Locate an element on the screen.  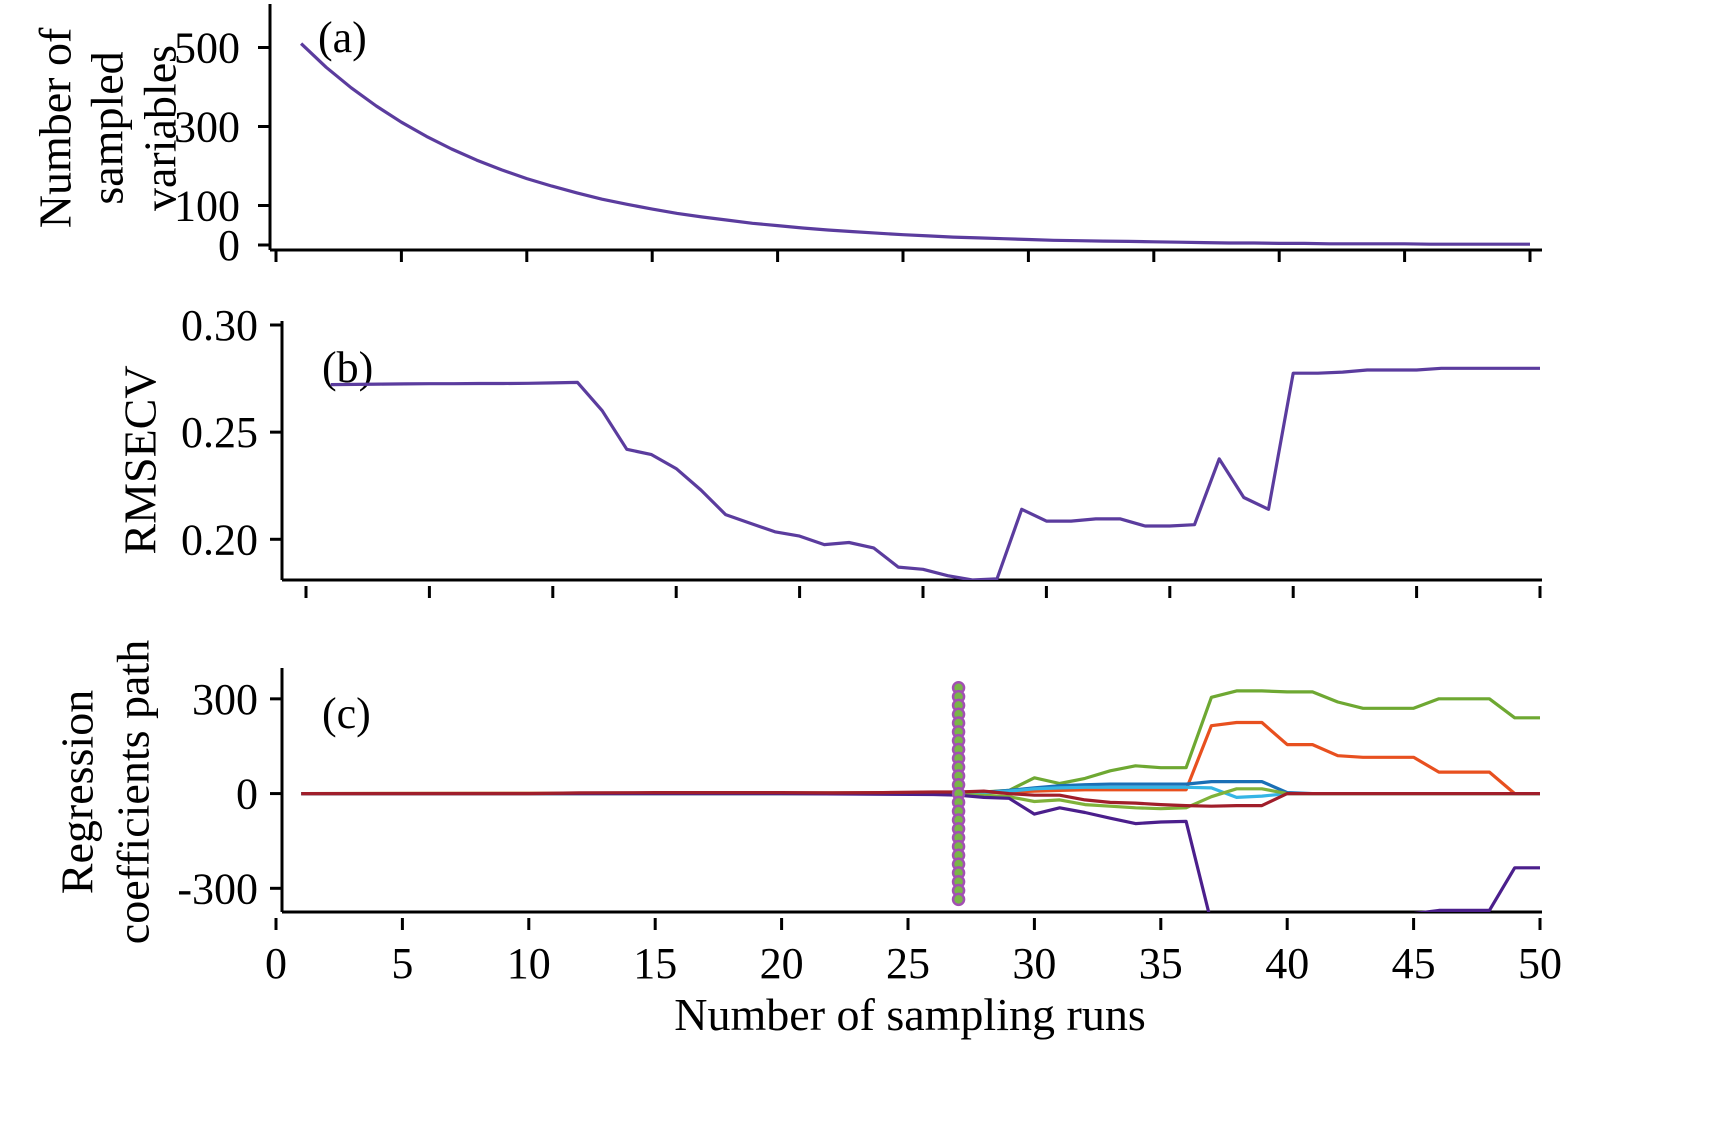
y-axis-title: sampled is located at coordinates (107, 127).